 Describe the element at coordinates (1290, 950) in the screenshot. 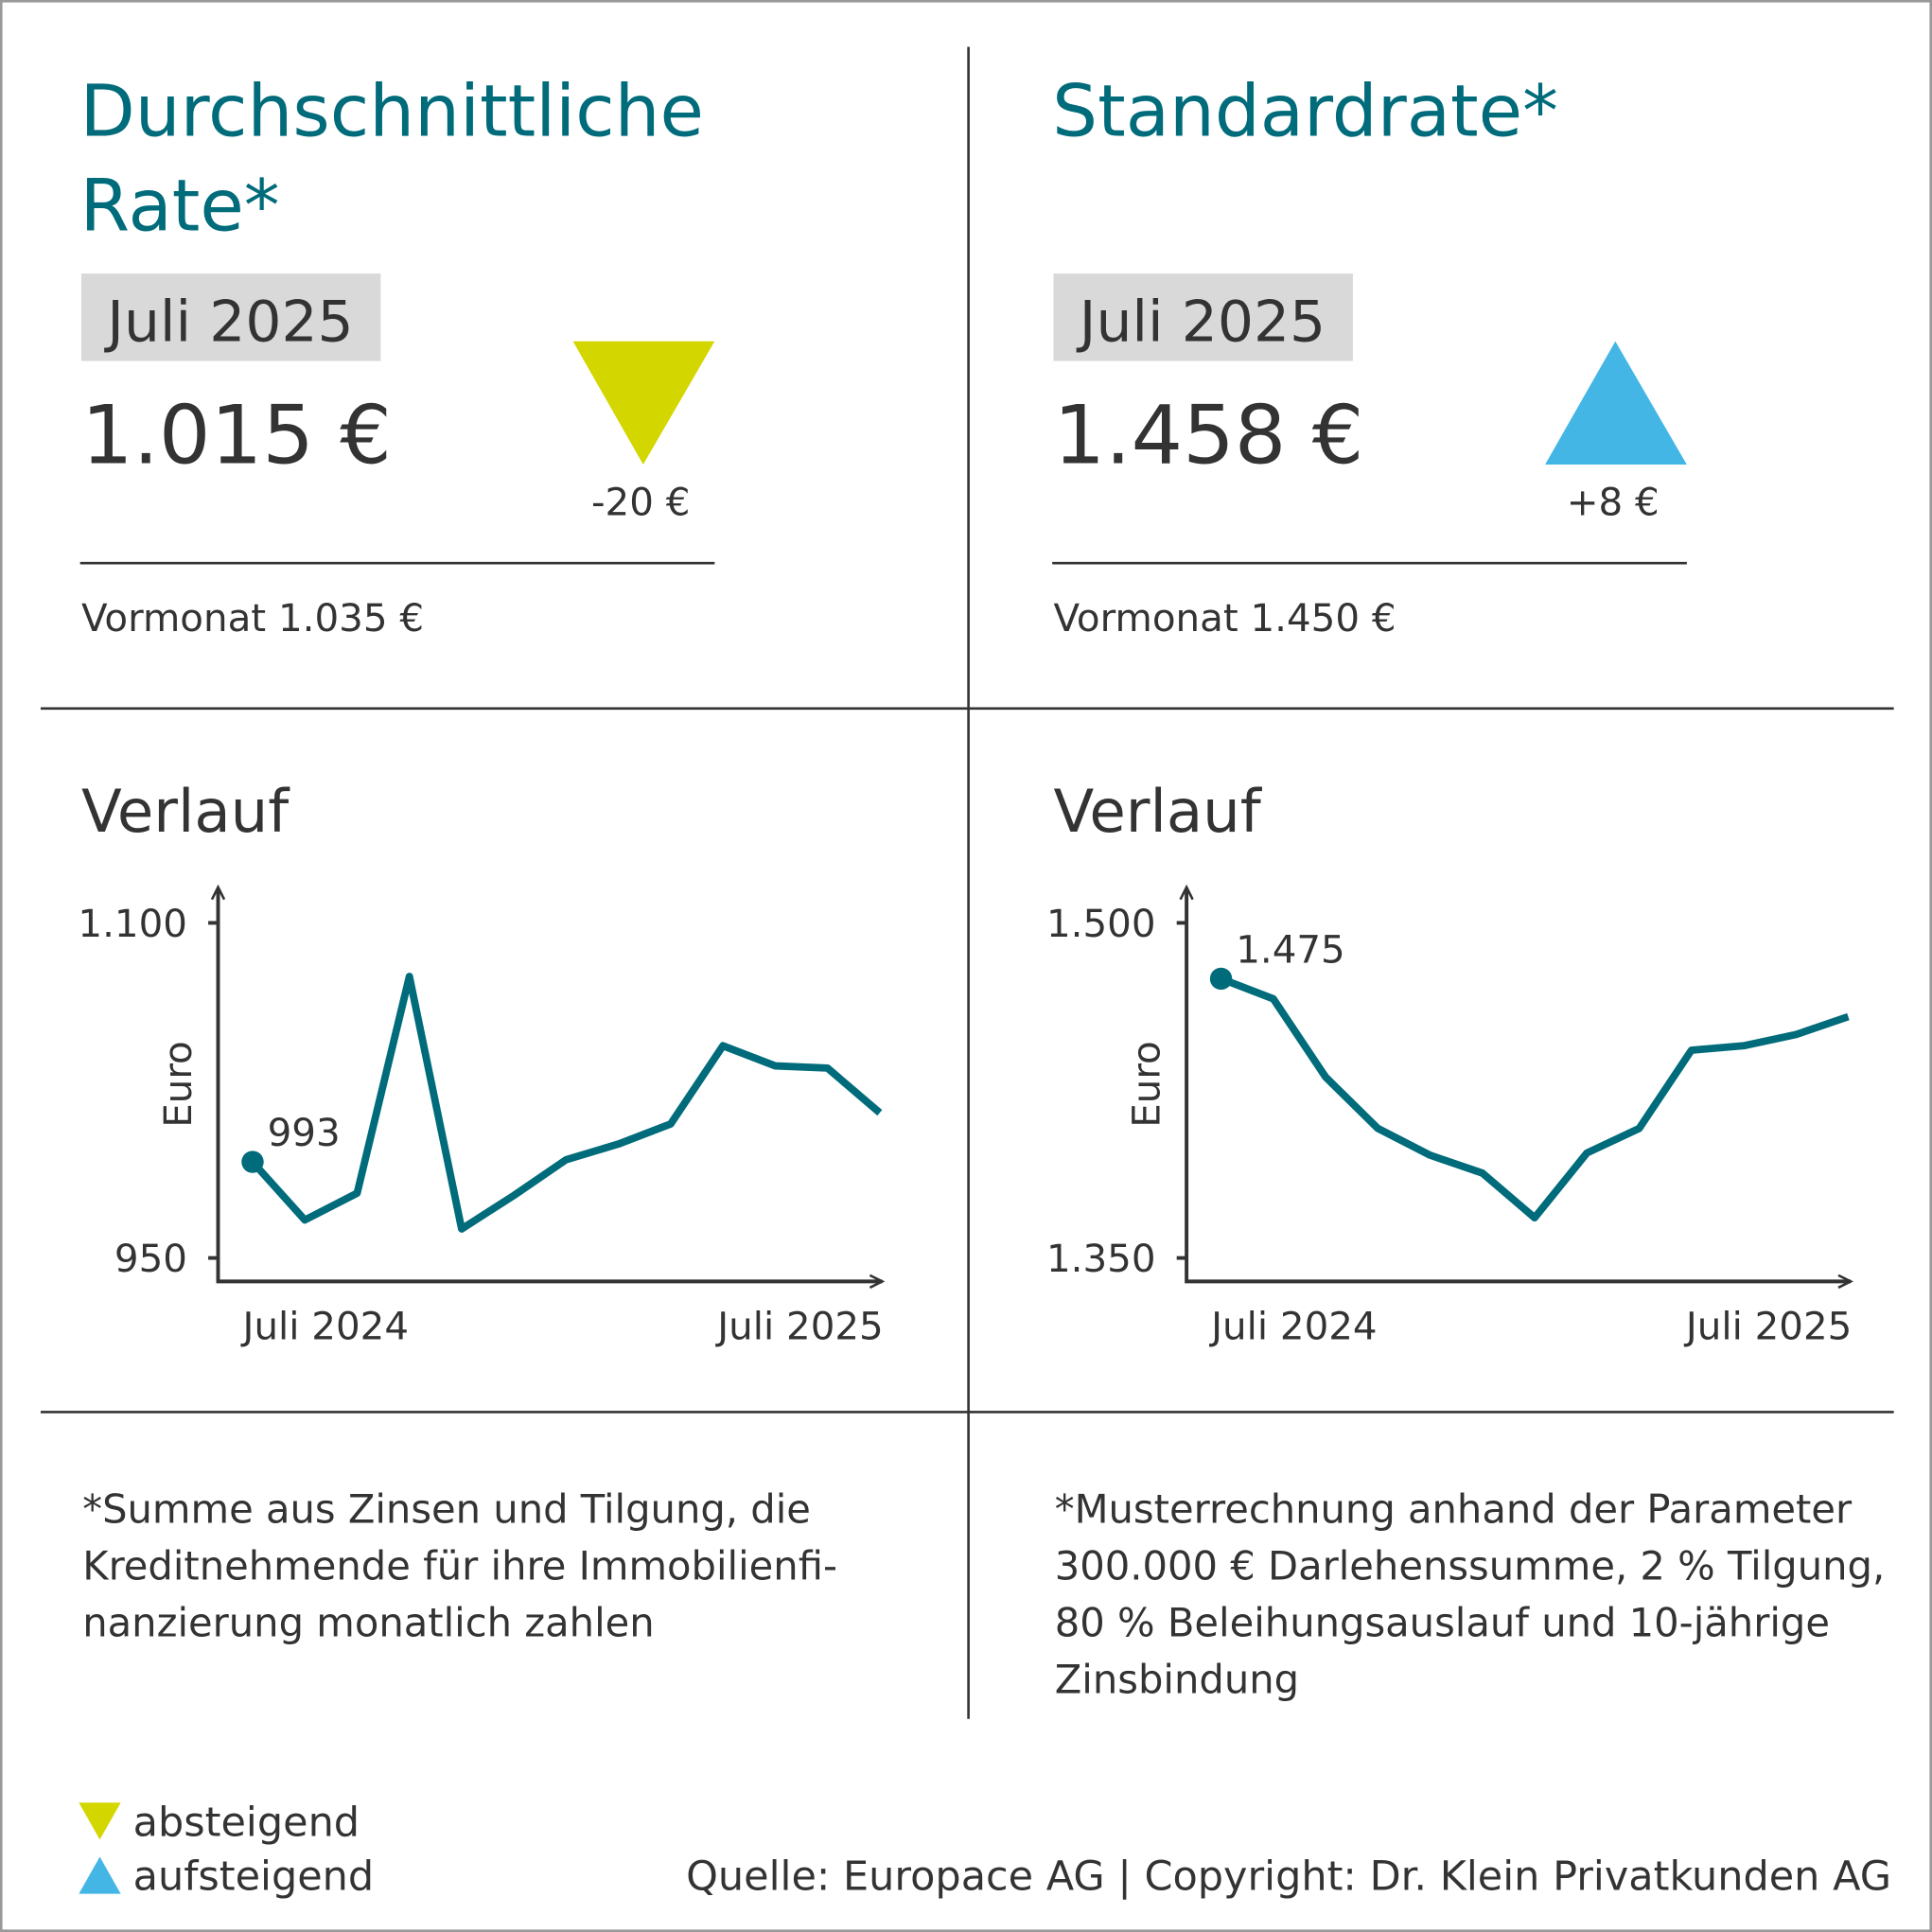

I see `data-label: 1.475` at that location.